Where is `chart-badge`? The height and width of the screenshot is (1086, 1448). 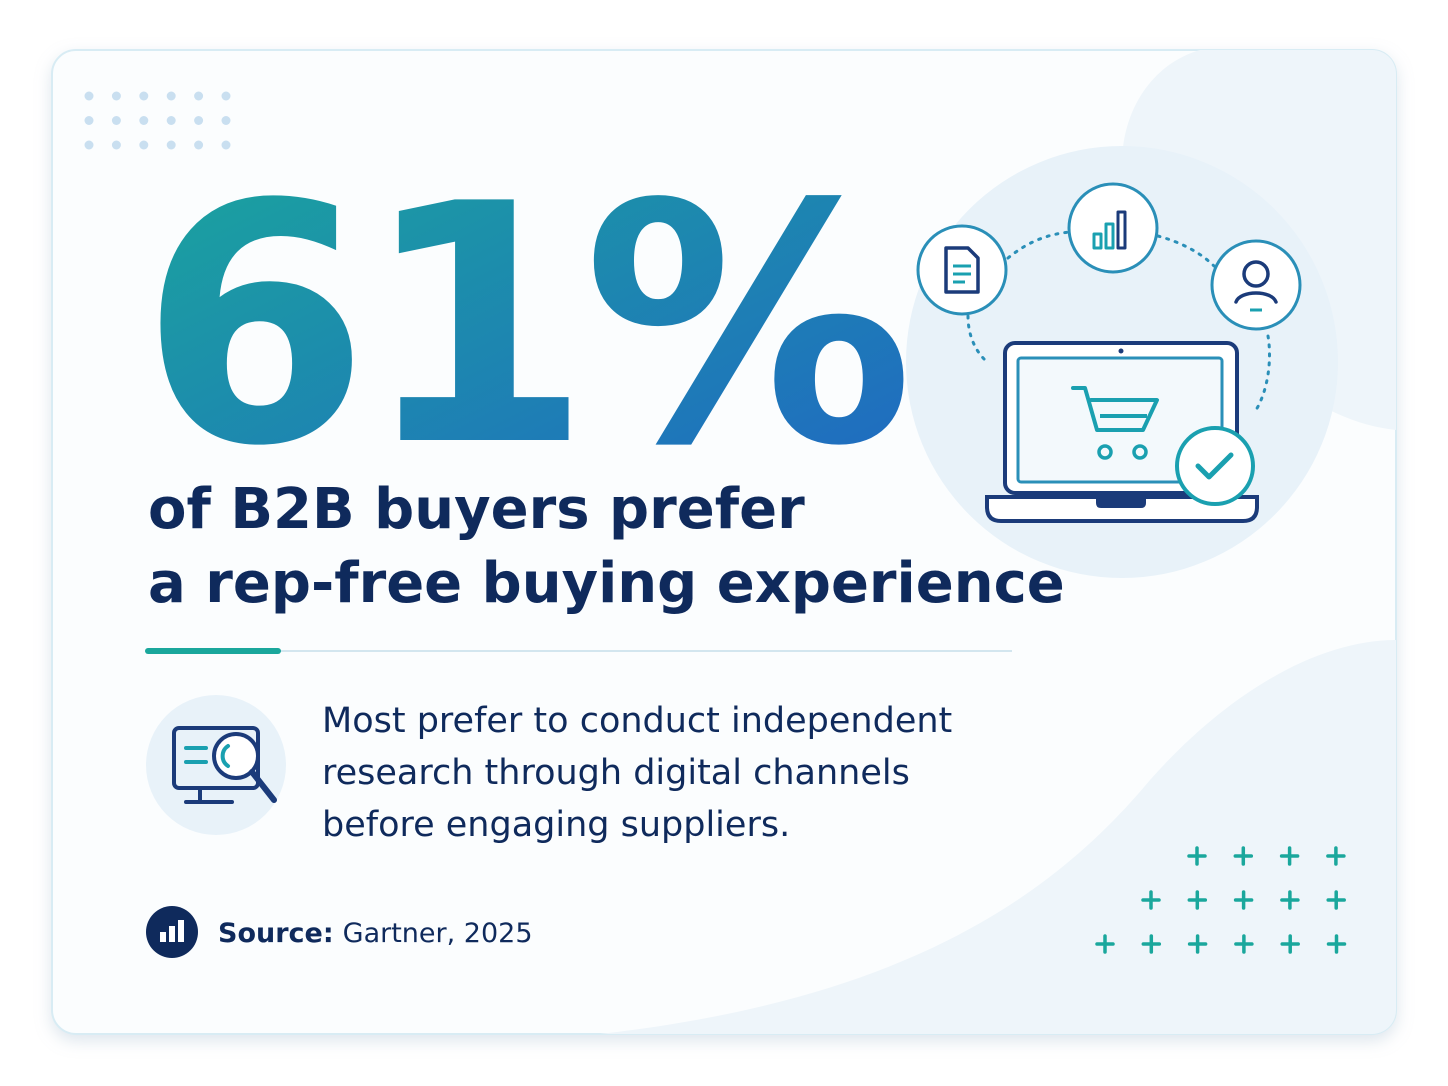
chart-badge is located at coordinates (1113, 228).